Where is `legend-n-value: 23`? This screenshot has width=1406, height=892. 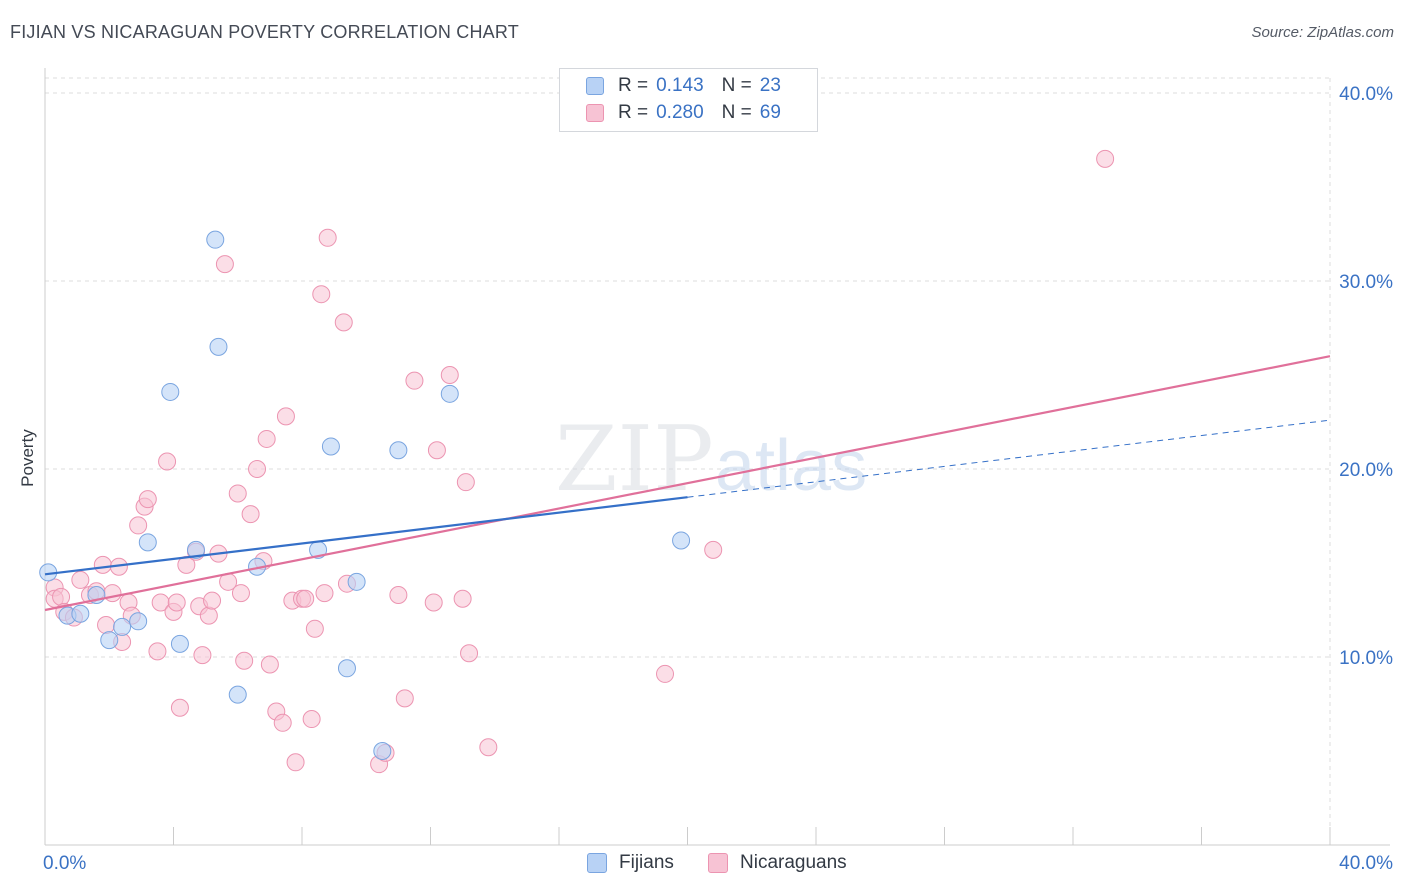
legend-n-value: 23 is located at coordinates (770, 85).